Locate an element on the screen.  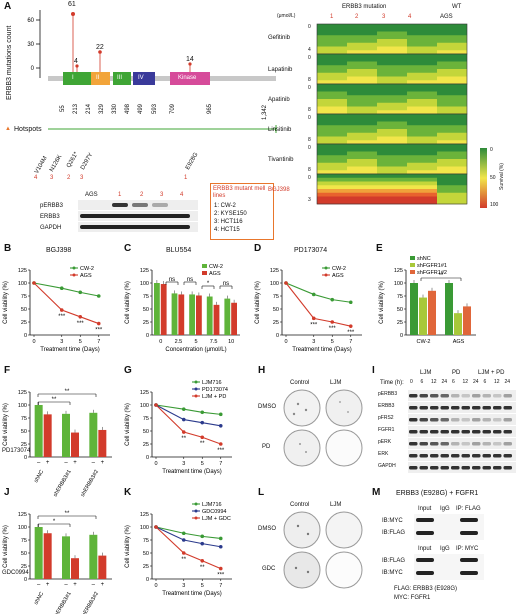
lollipop-plot: 60 30 0 is located at coordinates (151, 47).